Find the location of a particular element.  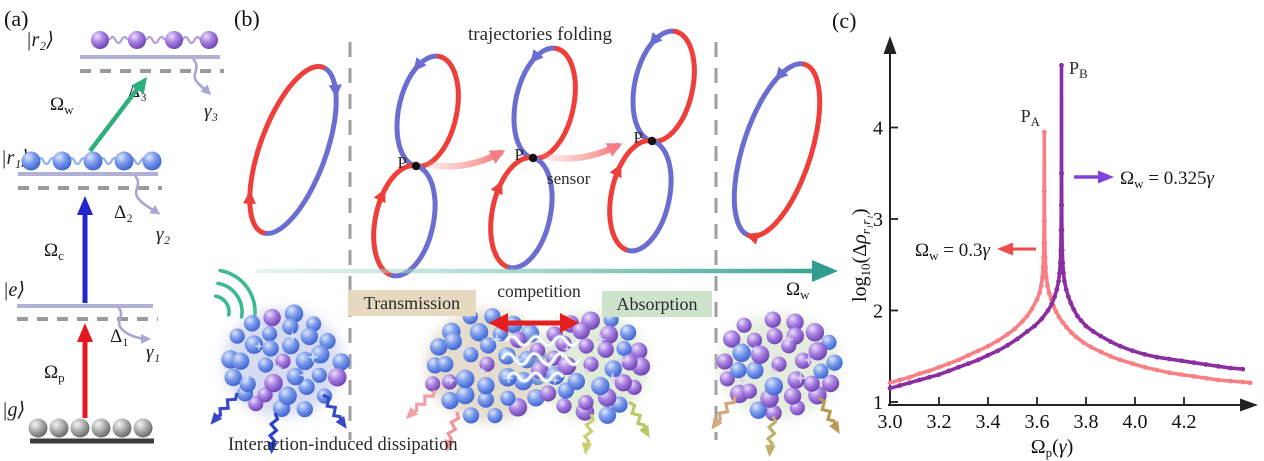

ket-r2: |r₂⟩ is located at coordinates (40, 40).